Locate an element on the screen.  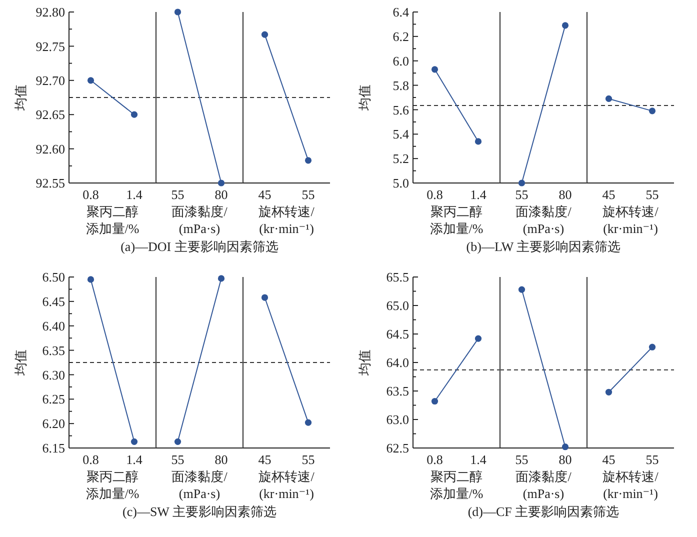
y-tick-label: 64.5 is located at coordinates (397, 334).